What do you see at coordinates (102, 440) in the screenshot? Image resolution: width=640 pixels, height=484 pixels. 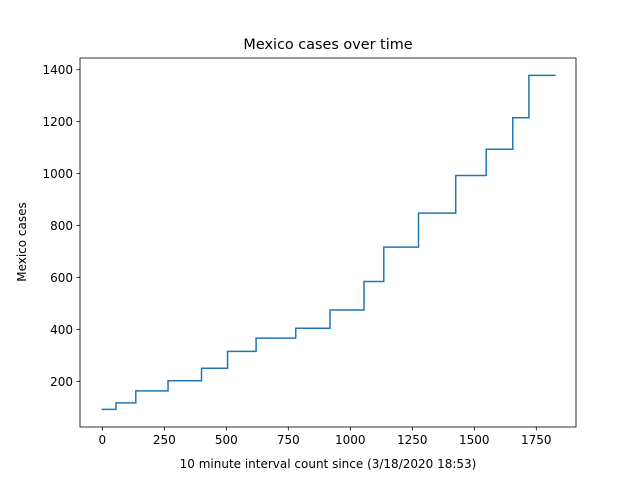 I see `x-tick-label: 0` at bounding box center [102, 440].